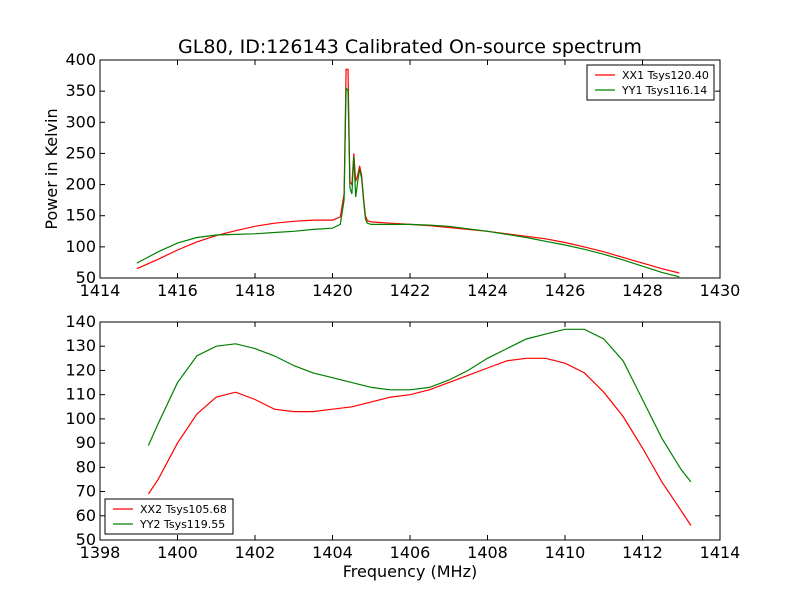 Image resolution: width=800 pixels, height=600 pixels. Describe the element at coordinates (80, 90) in the screenshot. I see `y-tick-label: 350` at that location.